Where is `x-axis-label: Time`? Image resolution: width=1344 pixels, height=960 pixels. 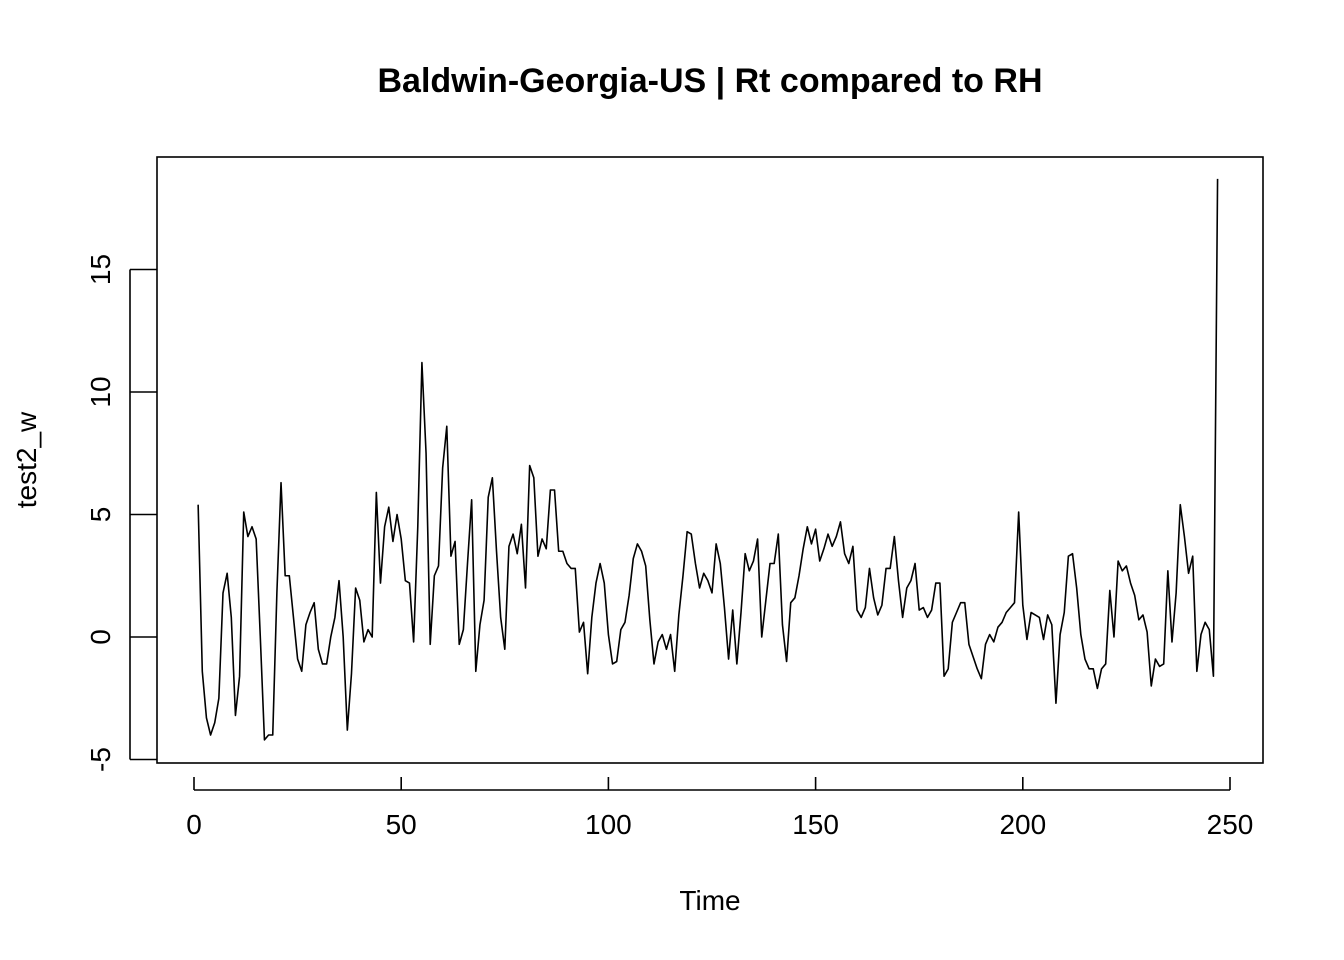 x-axis-label: Time is located at coordinates (709, 900).